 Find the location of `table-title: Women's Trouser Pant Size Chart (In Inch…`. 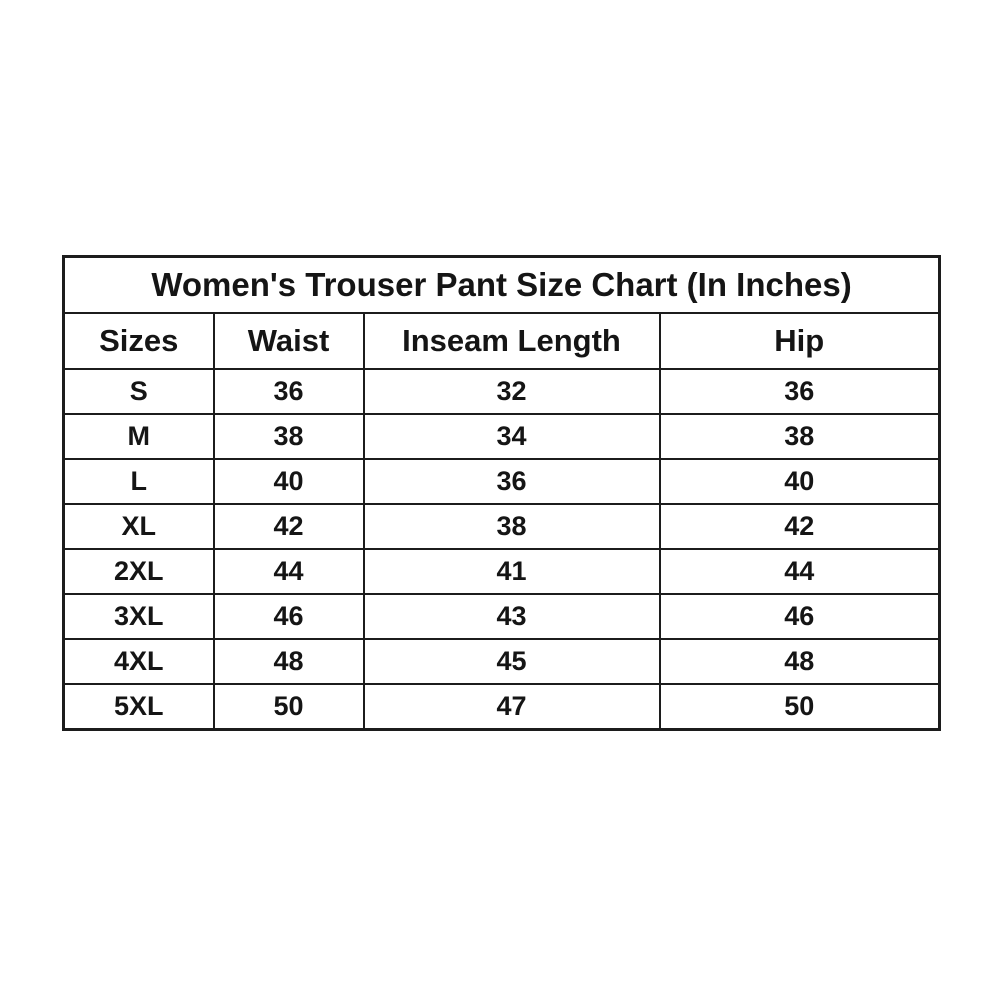

table-title: Women's Trouser Pant Size Chart (In Inch… is located at coordinates (501, 284).